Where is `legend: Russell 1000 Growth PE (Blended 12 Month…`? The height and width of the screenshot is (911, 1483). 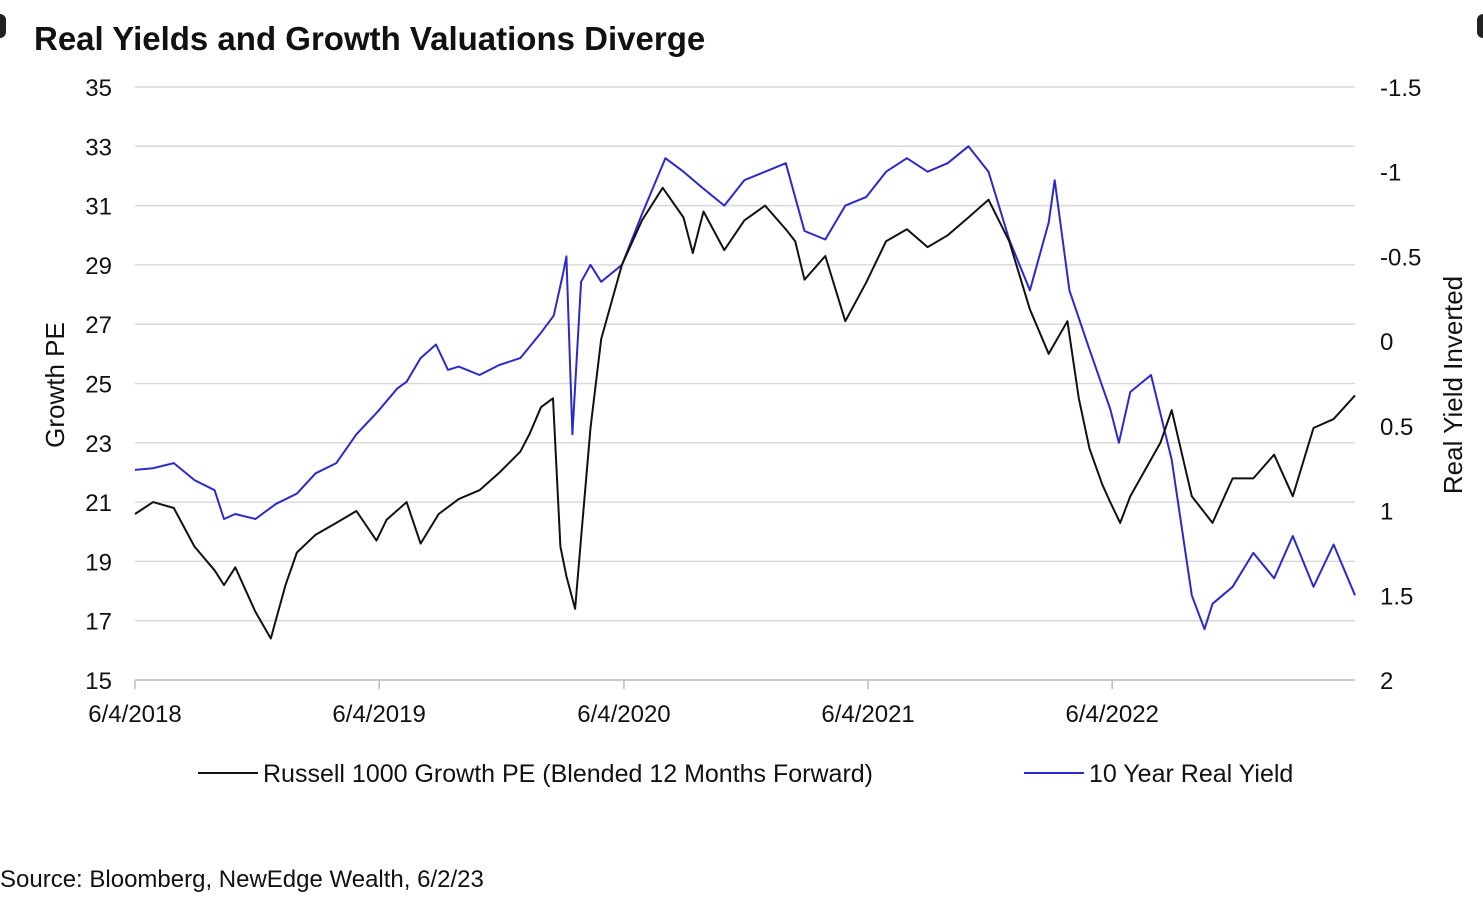 legend: Russell 1000 Growth PE (Blended 12 Month… is located at coordinates (745, 774).